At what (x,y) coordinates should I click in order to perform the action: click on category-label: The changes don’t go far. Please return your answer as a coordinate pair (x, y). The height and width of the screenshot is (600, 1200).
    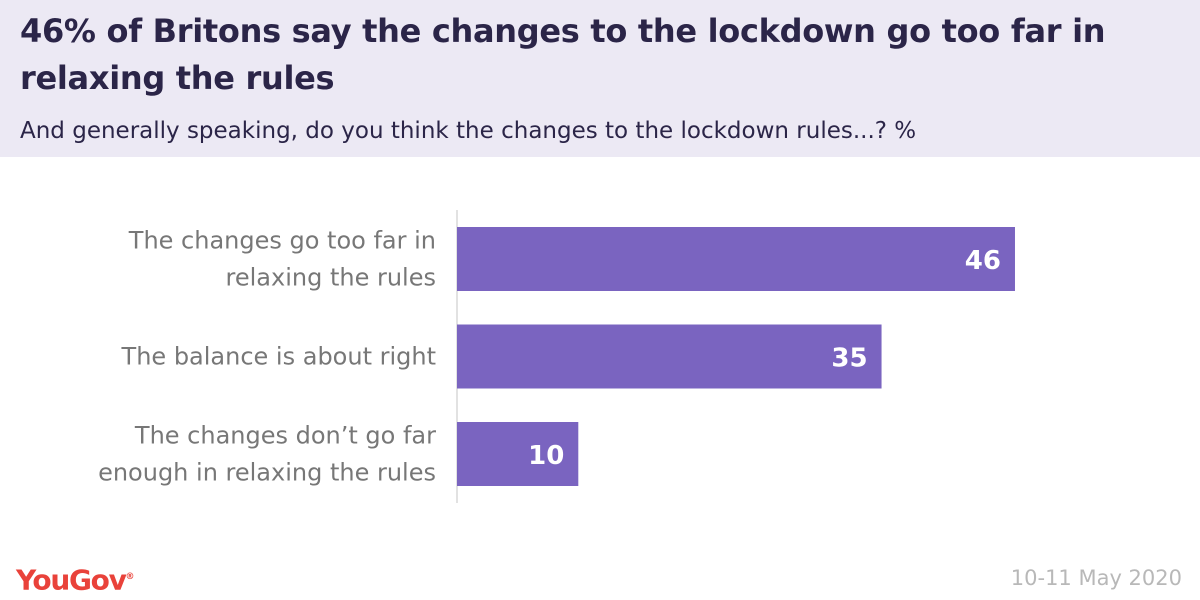
    Looking at the image, I should click on (285, 436).